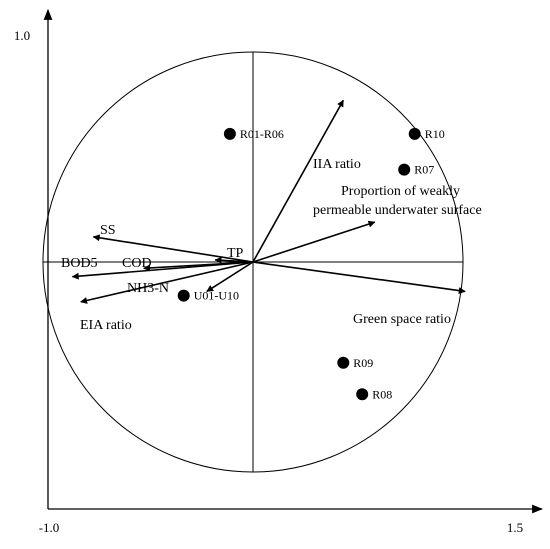 This screenshot has height=549, width=550. I want to click on x-tick-label: 1.5, so click(515, 527).